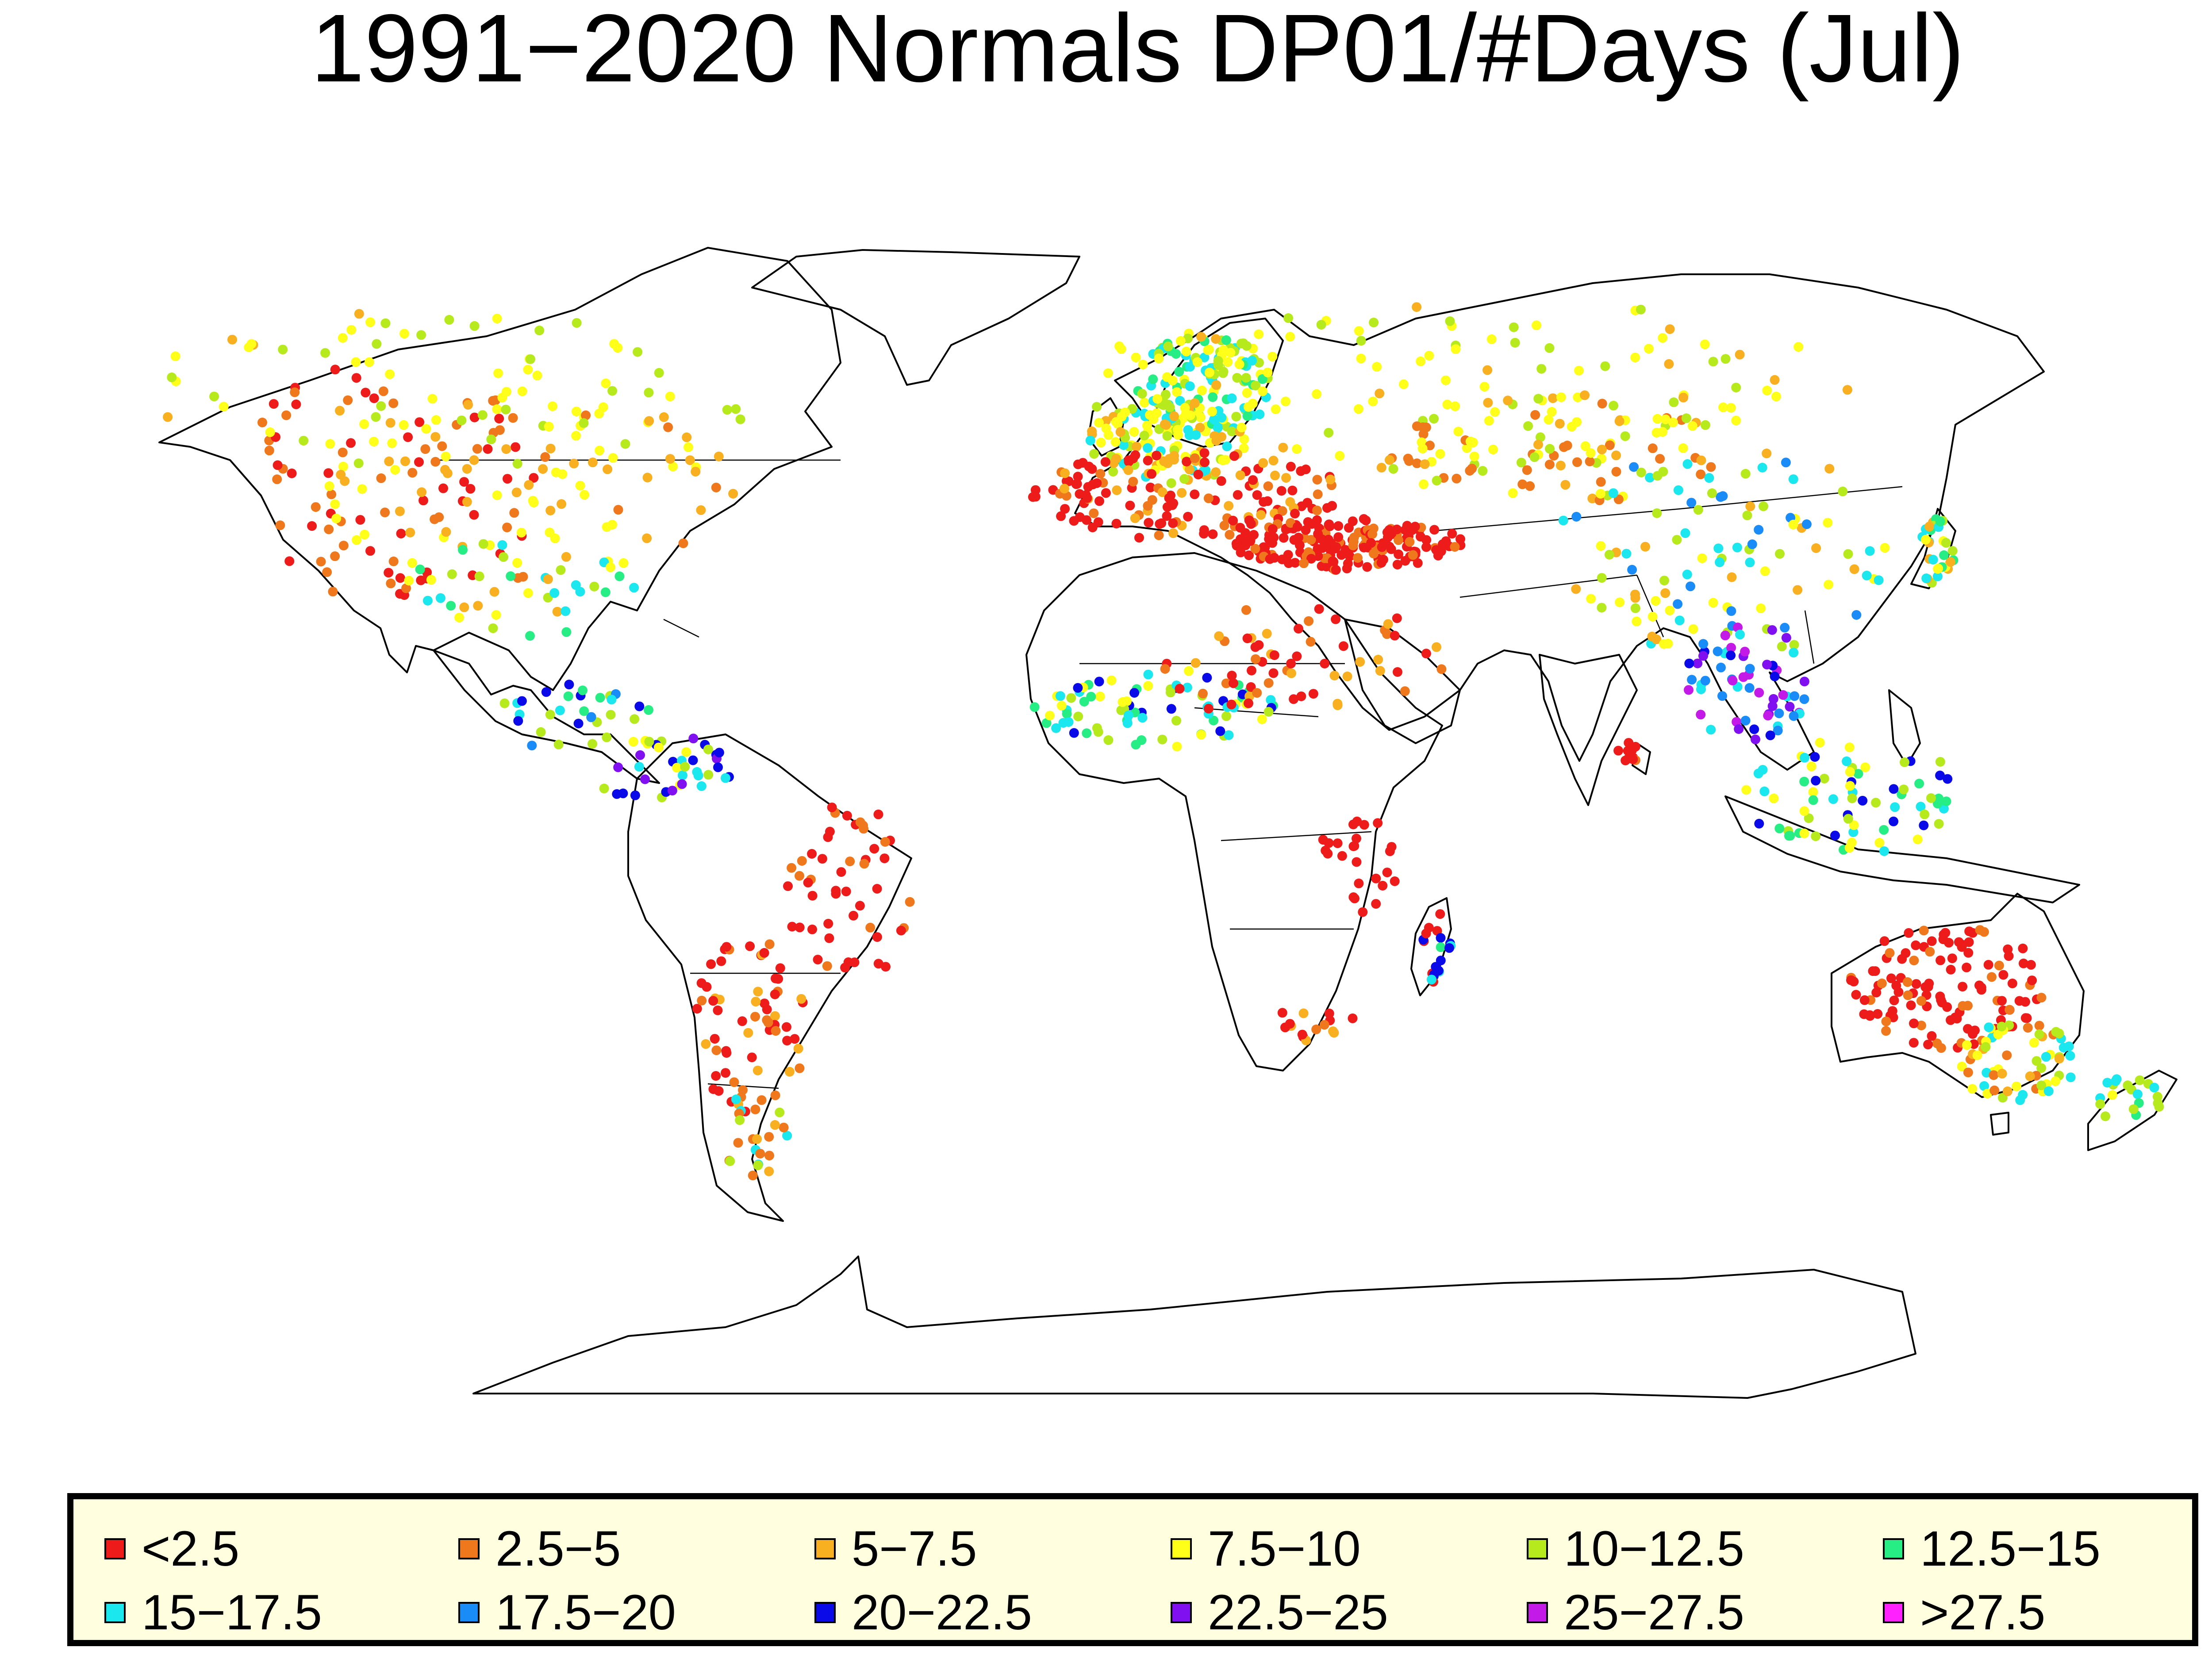  What do you see at coordinates (585, 1612) in the screenshot?
I see `legend-label: 17.5−20` at bounding box center [585, 1612].